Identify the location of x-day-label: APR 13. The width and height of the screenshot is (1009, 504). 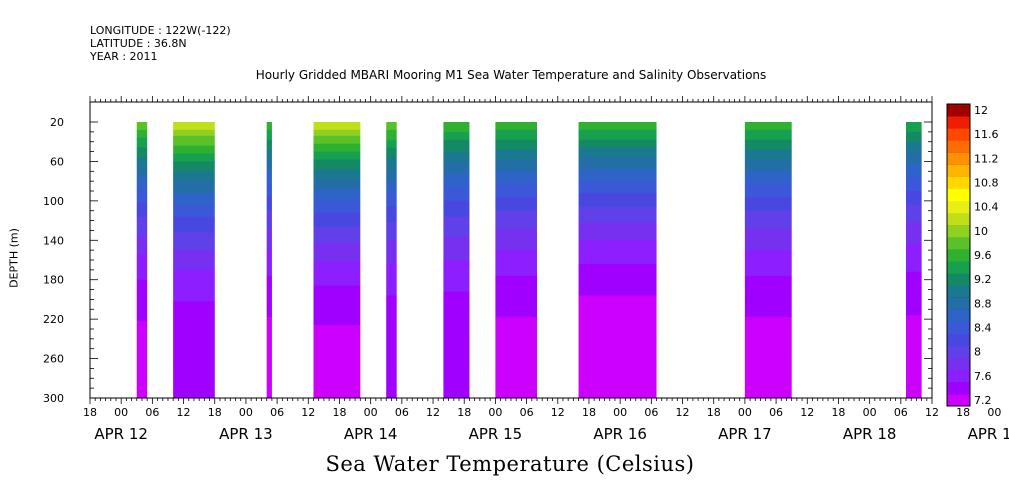
(246, 434).